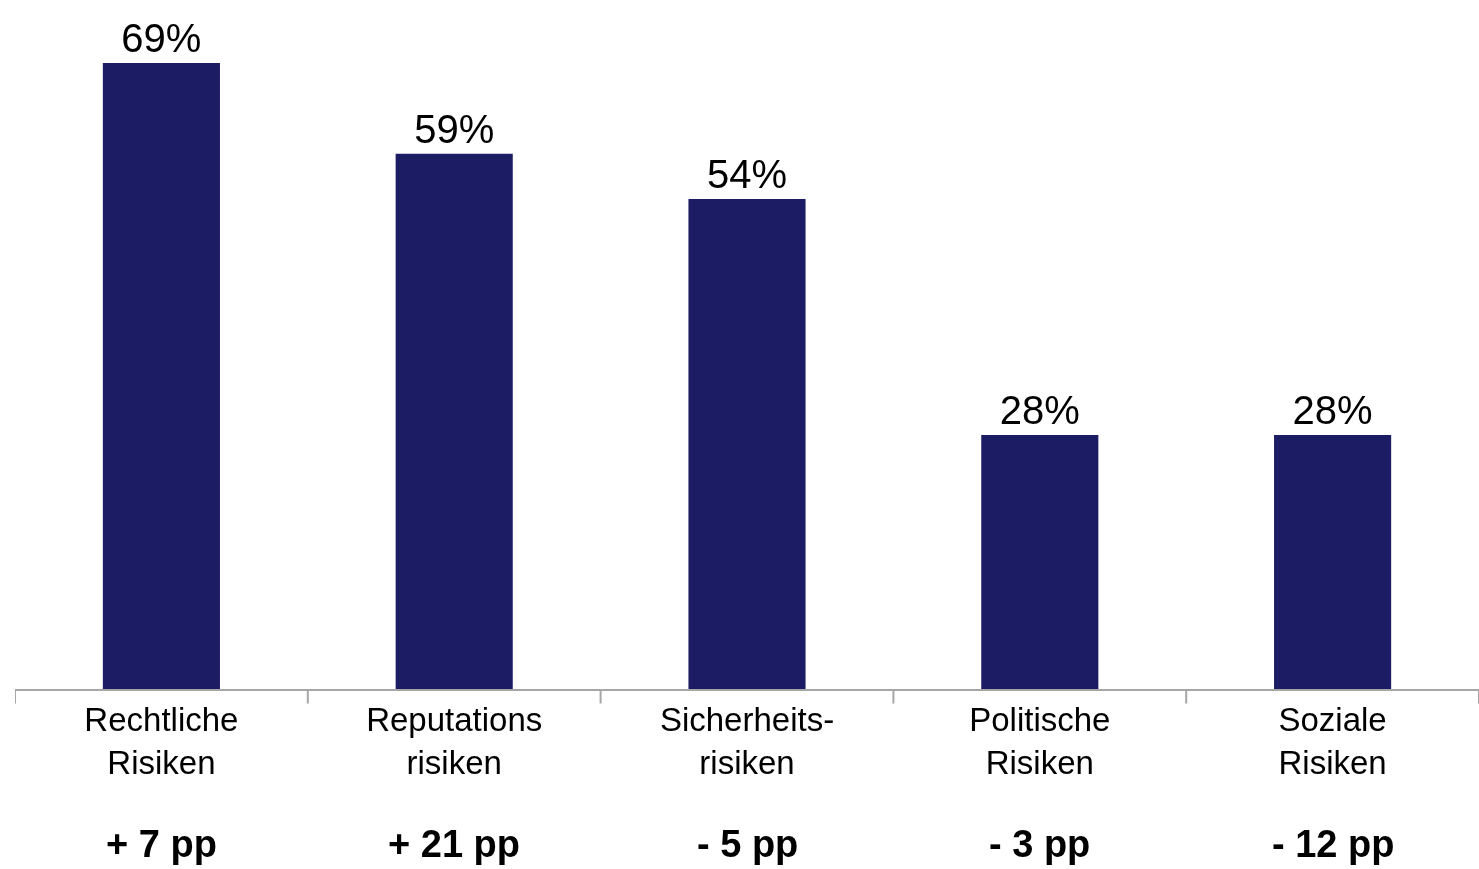 This screenshot has width=1479, height=869. What do you see at coordinates (1040, 740) in the screenshot?
I see `x-tick-label: Politische Risiken` at bounding box center [1040, 740].